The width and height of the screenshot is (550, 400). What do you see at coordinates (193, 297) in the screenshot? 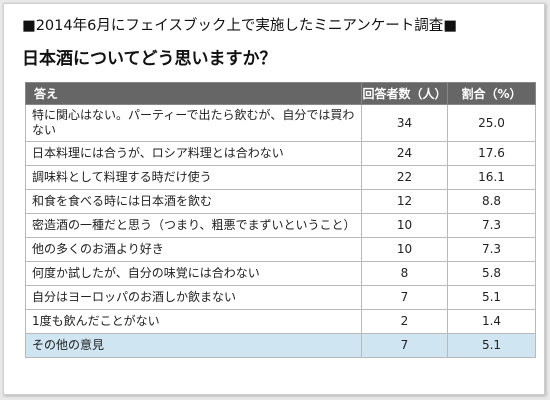
I see `answer-cell: 自分はヨーロッパのお酒しか飲まない` at bounding box center [193, 297].